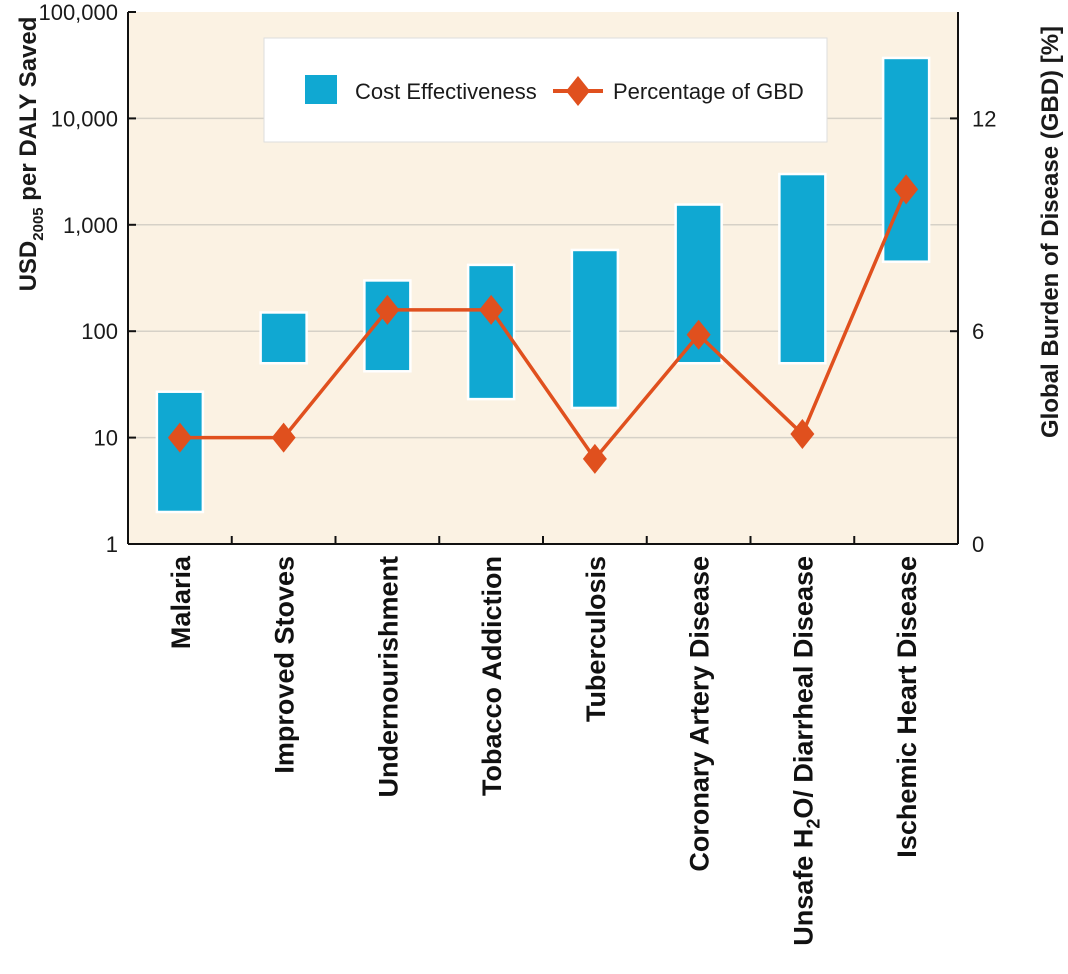  What do you see at coordinates (802, 268) in the screenshot?
I see `bar-unsafe-h2o-diarrheal-disease` at bounding box center [802, 268].